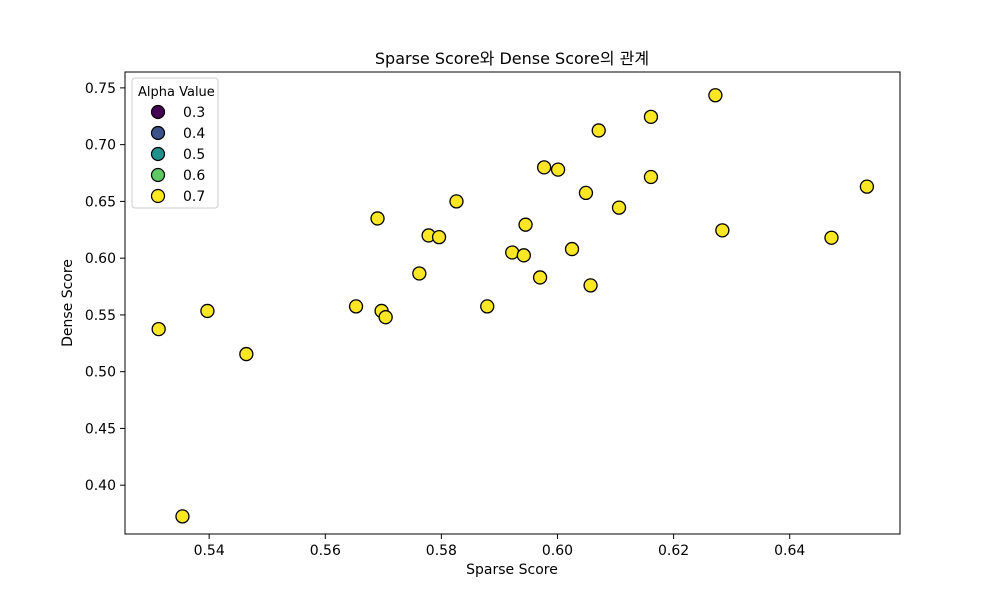 The width and height of the screenshot is (1000, 600). Describe the element at coordinates (68, 303) in the screenshot. I see `y-axis-title: Dense Score` at that location.